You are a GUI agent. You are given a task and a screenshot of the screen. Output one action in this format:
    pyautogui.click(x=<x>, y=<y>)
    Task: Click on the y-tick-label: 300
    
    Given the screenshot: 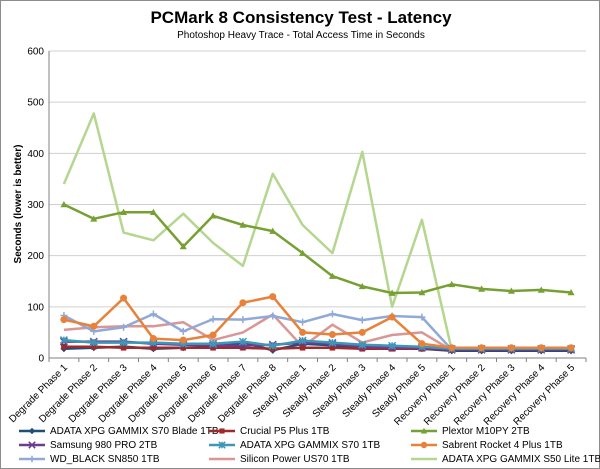 What is the action you would take?
    pyautogui.click(x=35, y=205)
    